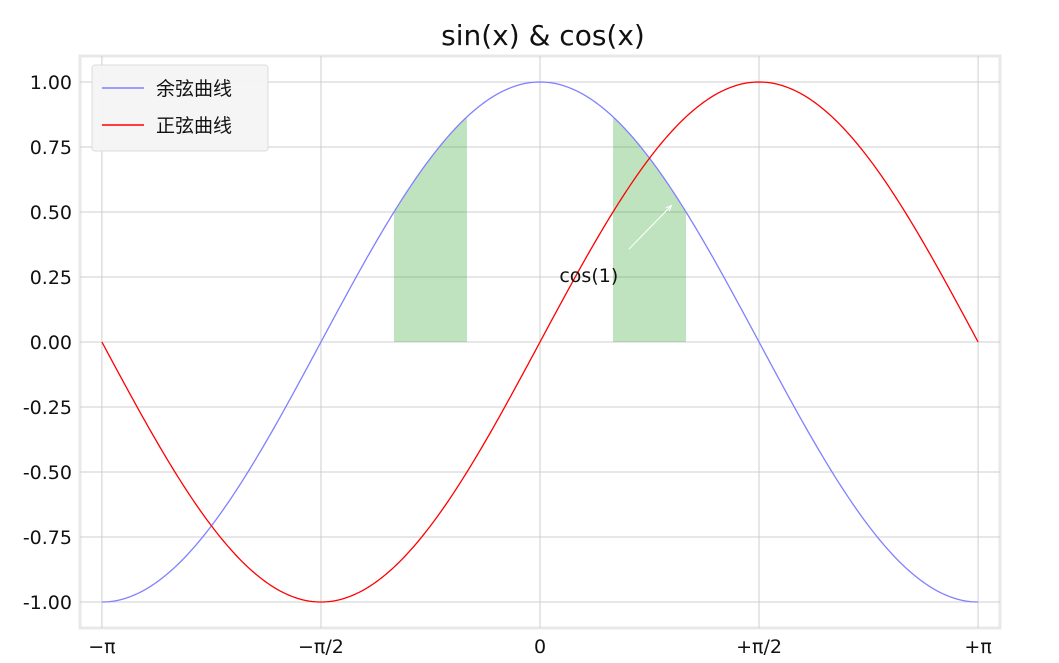  What do you see at coordinates (47, 603) in the screenshot?
I see `y-tick-label: -1.00` at bounding box center [47, 603].